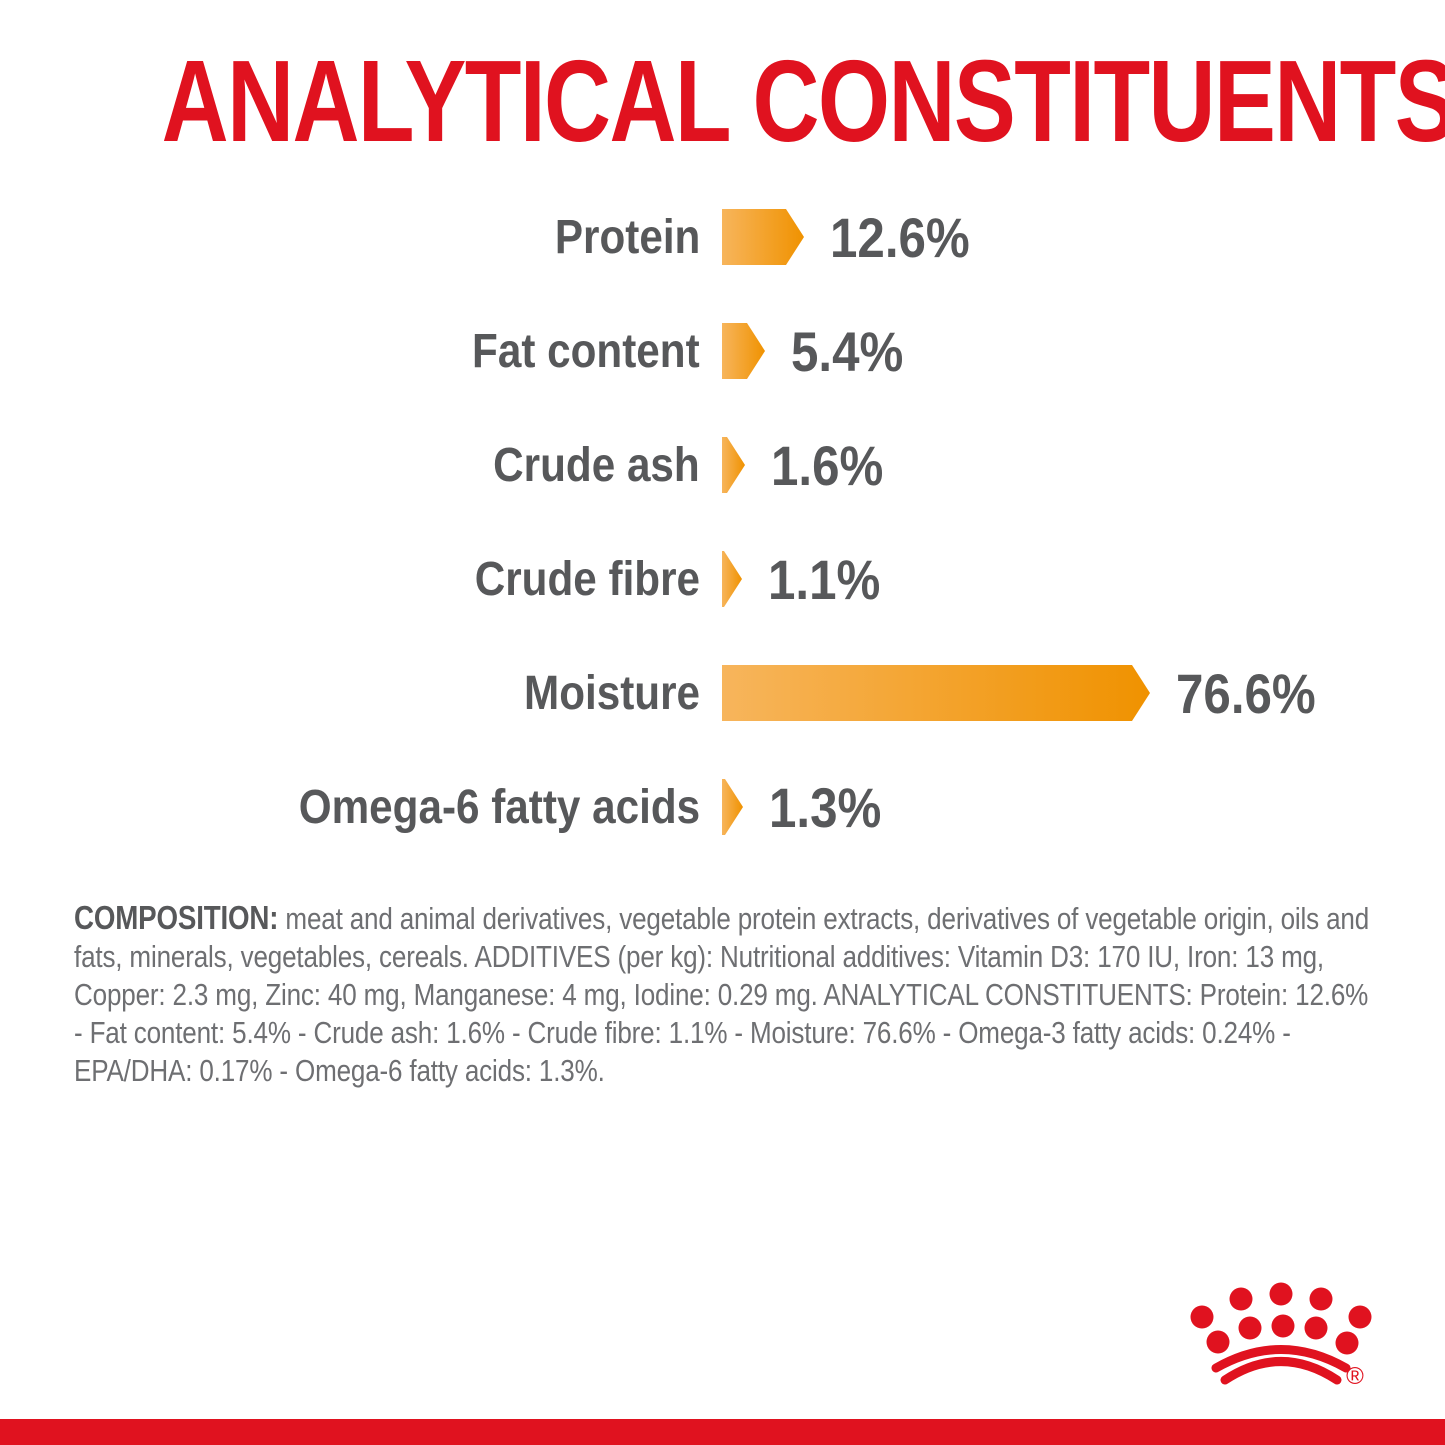  What do you see at coordinates (1281, 1365) in the screenshot?
I see `crown-arcs` at bounding box center [1281, 1365].